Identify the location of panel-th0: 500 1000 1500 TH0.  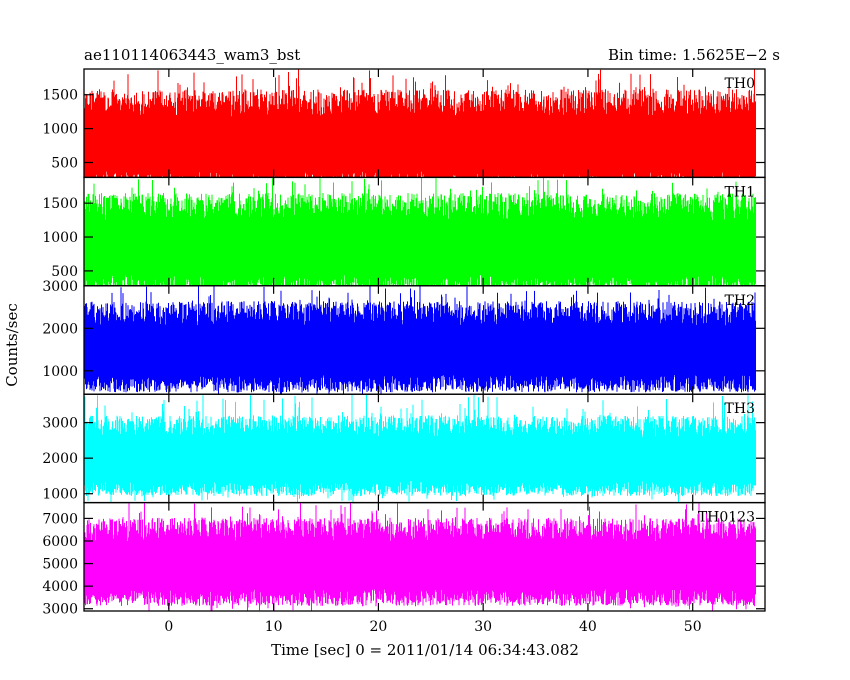
(404, 123).